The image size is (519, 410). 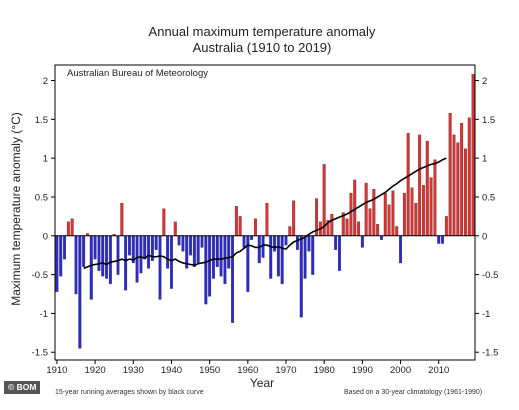 I want to click on bar-2018, so click(x=469, y=176).